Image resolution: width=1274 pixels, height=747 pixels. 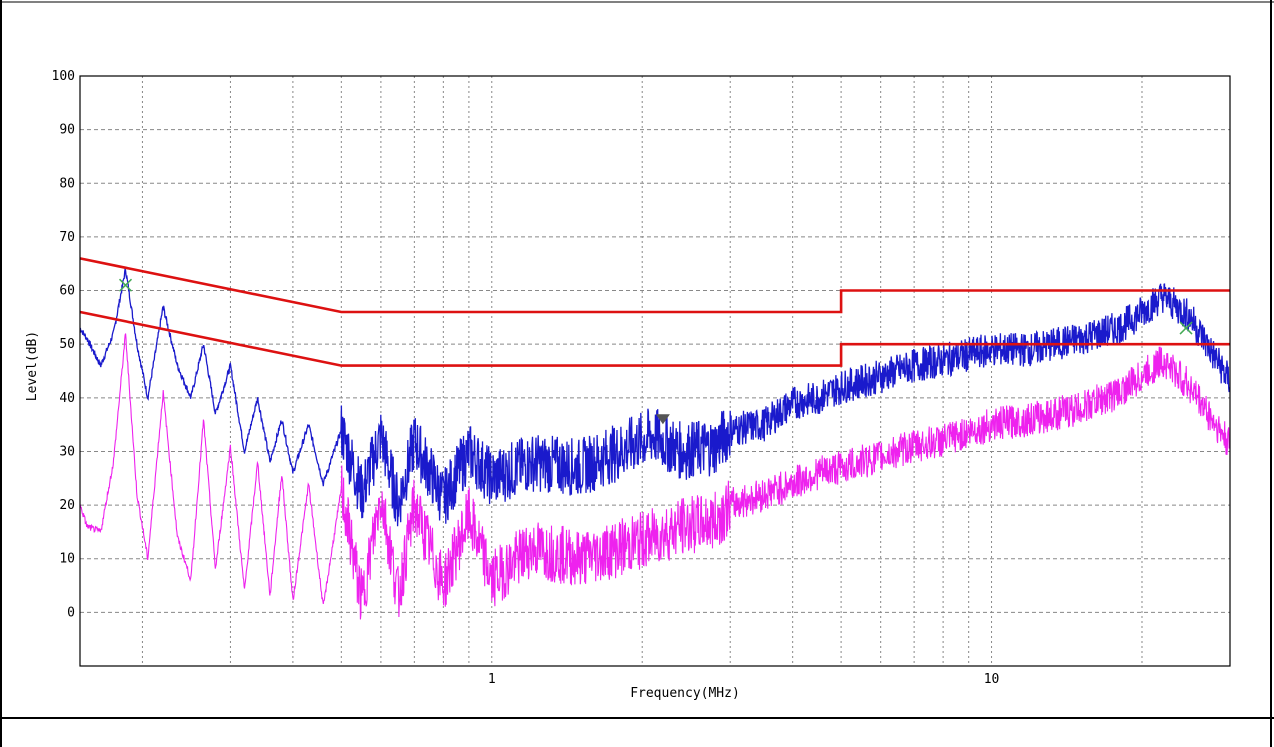 I want to click on y-tick-40: 40, so click(x=67, y=398).